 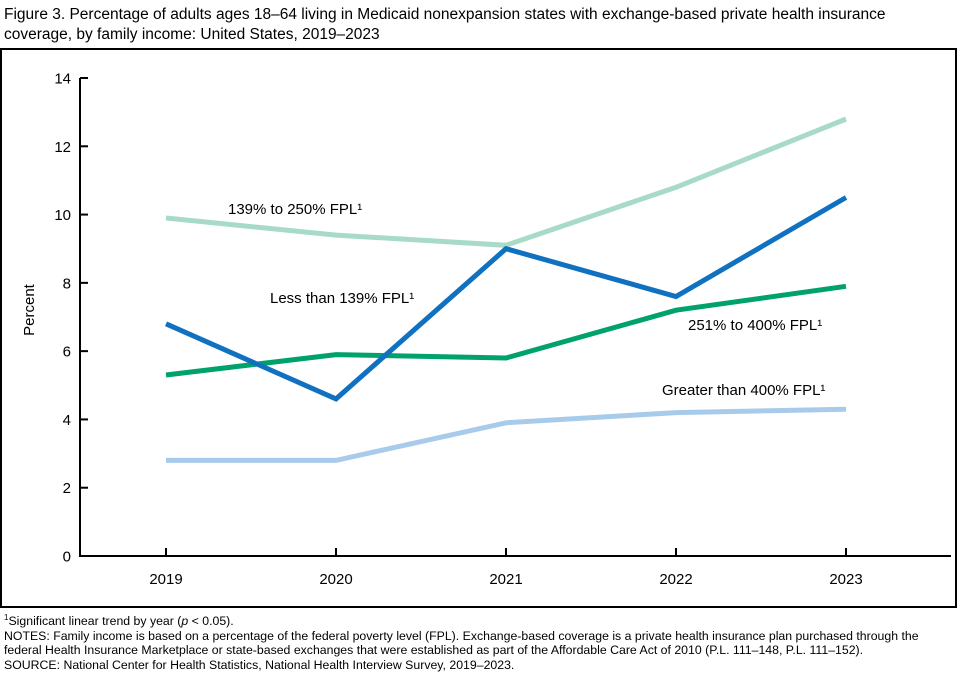 What do you see at coordinates (755, 325) in the screenshot?
I see `series-label-251-to-400-fpl: 251% to 400% FPL¹` at bounding box center [755, 325].